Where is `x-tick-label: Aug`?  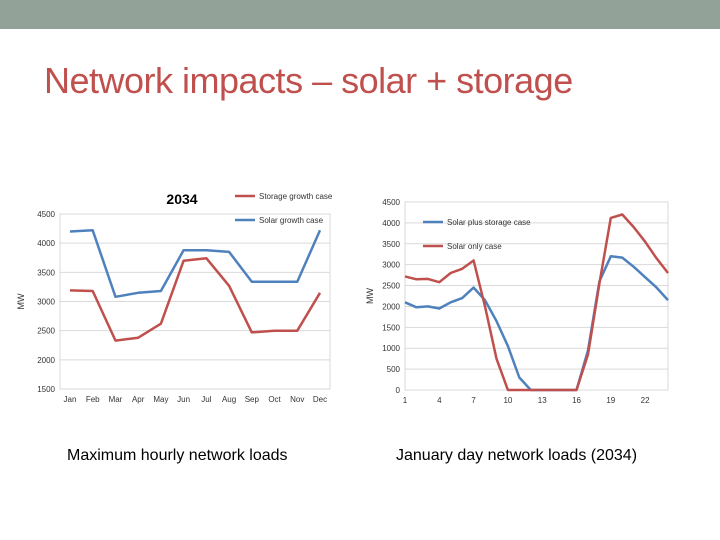 x-tick-label: Aug is located at coordinates (229, 399).